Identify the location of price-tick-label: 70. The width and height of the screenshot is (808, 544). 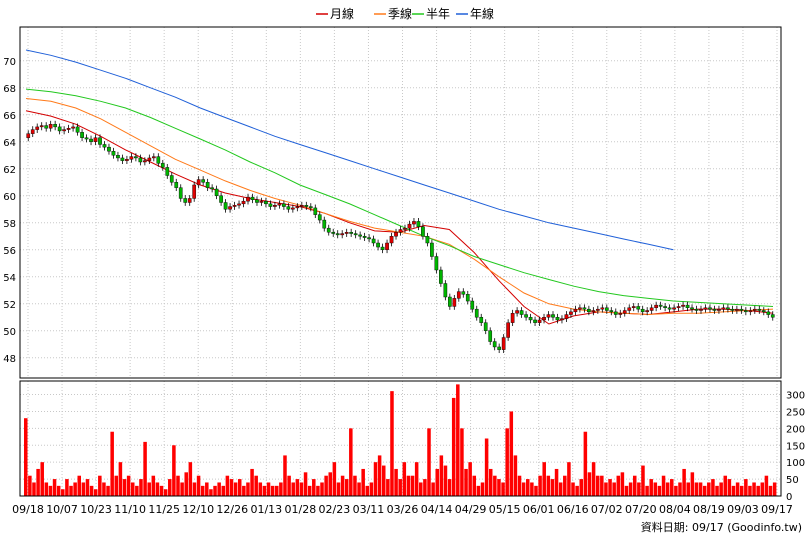
(9, 62).